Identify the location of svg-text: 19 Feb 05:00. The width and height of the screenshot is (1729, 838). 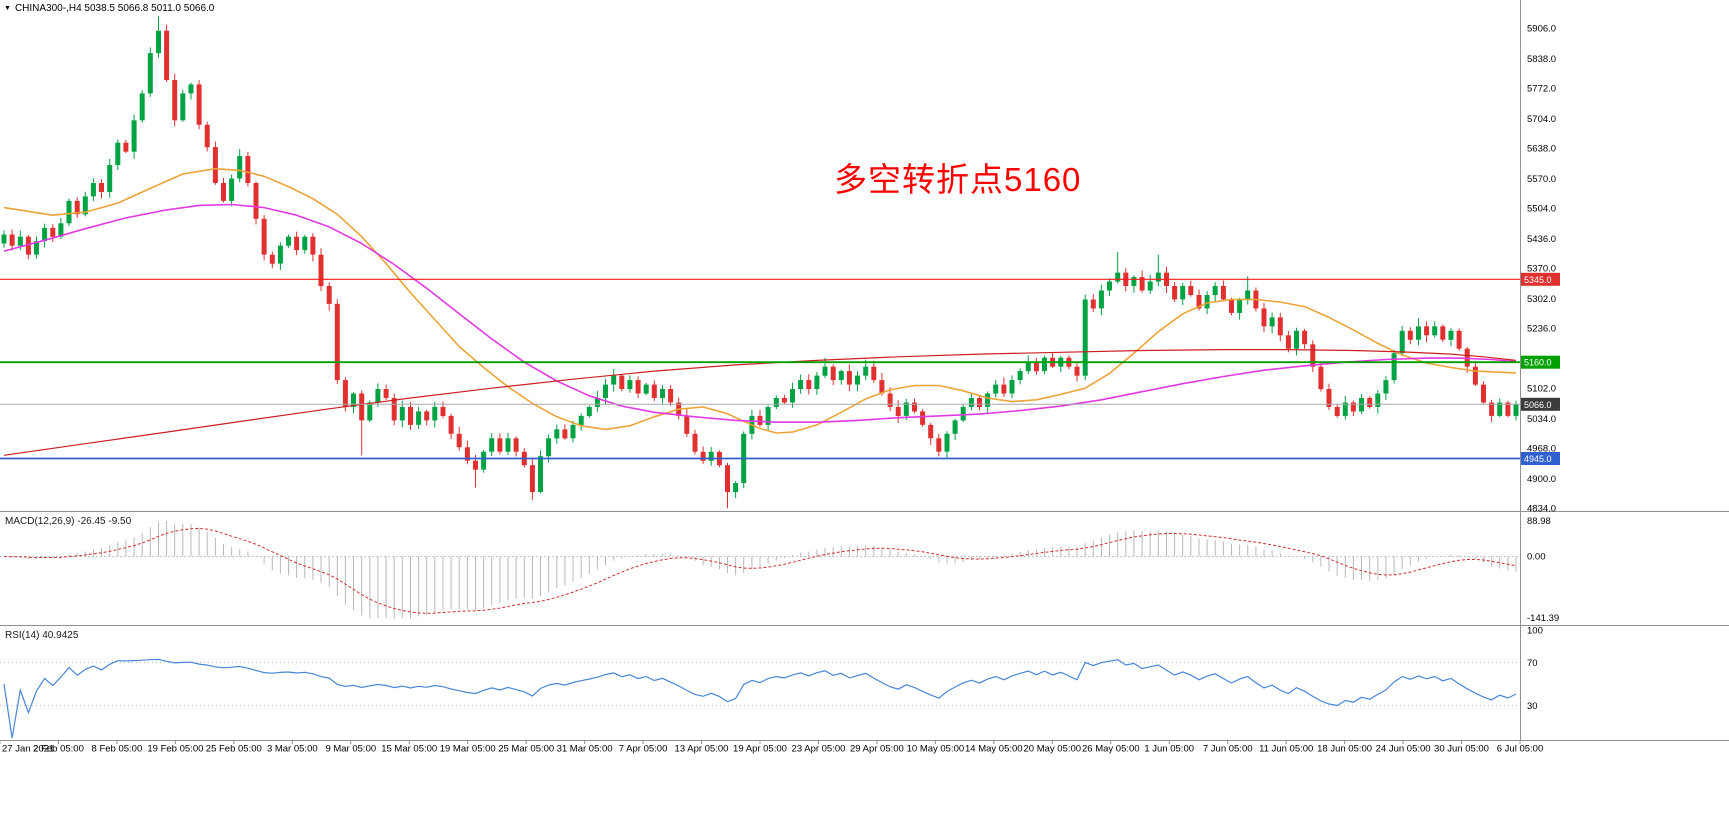
(175, 749).